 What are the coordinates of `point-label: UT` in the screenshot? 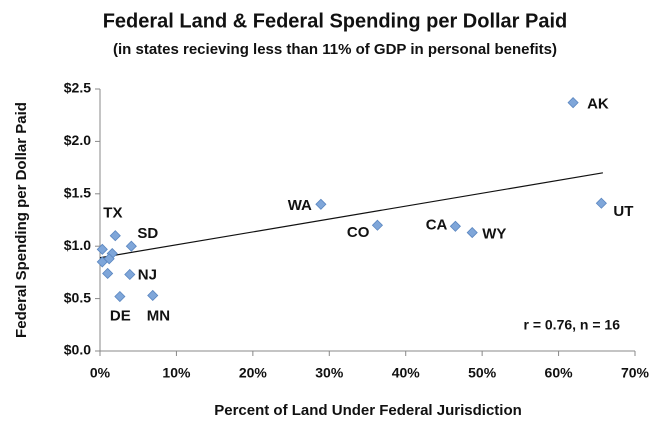 It's located at (623, 211).